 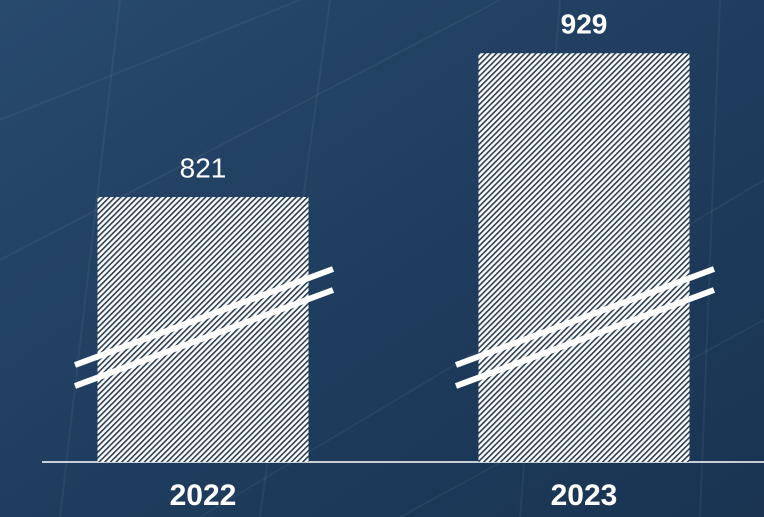 I want to click on x-tick-label: 2023, so click(x=584, y=495).